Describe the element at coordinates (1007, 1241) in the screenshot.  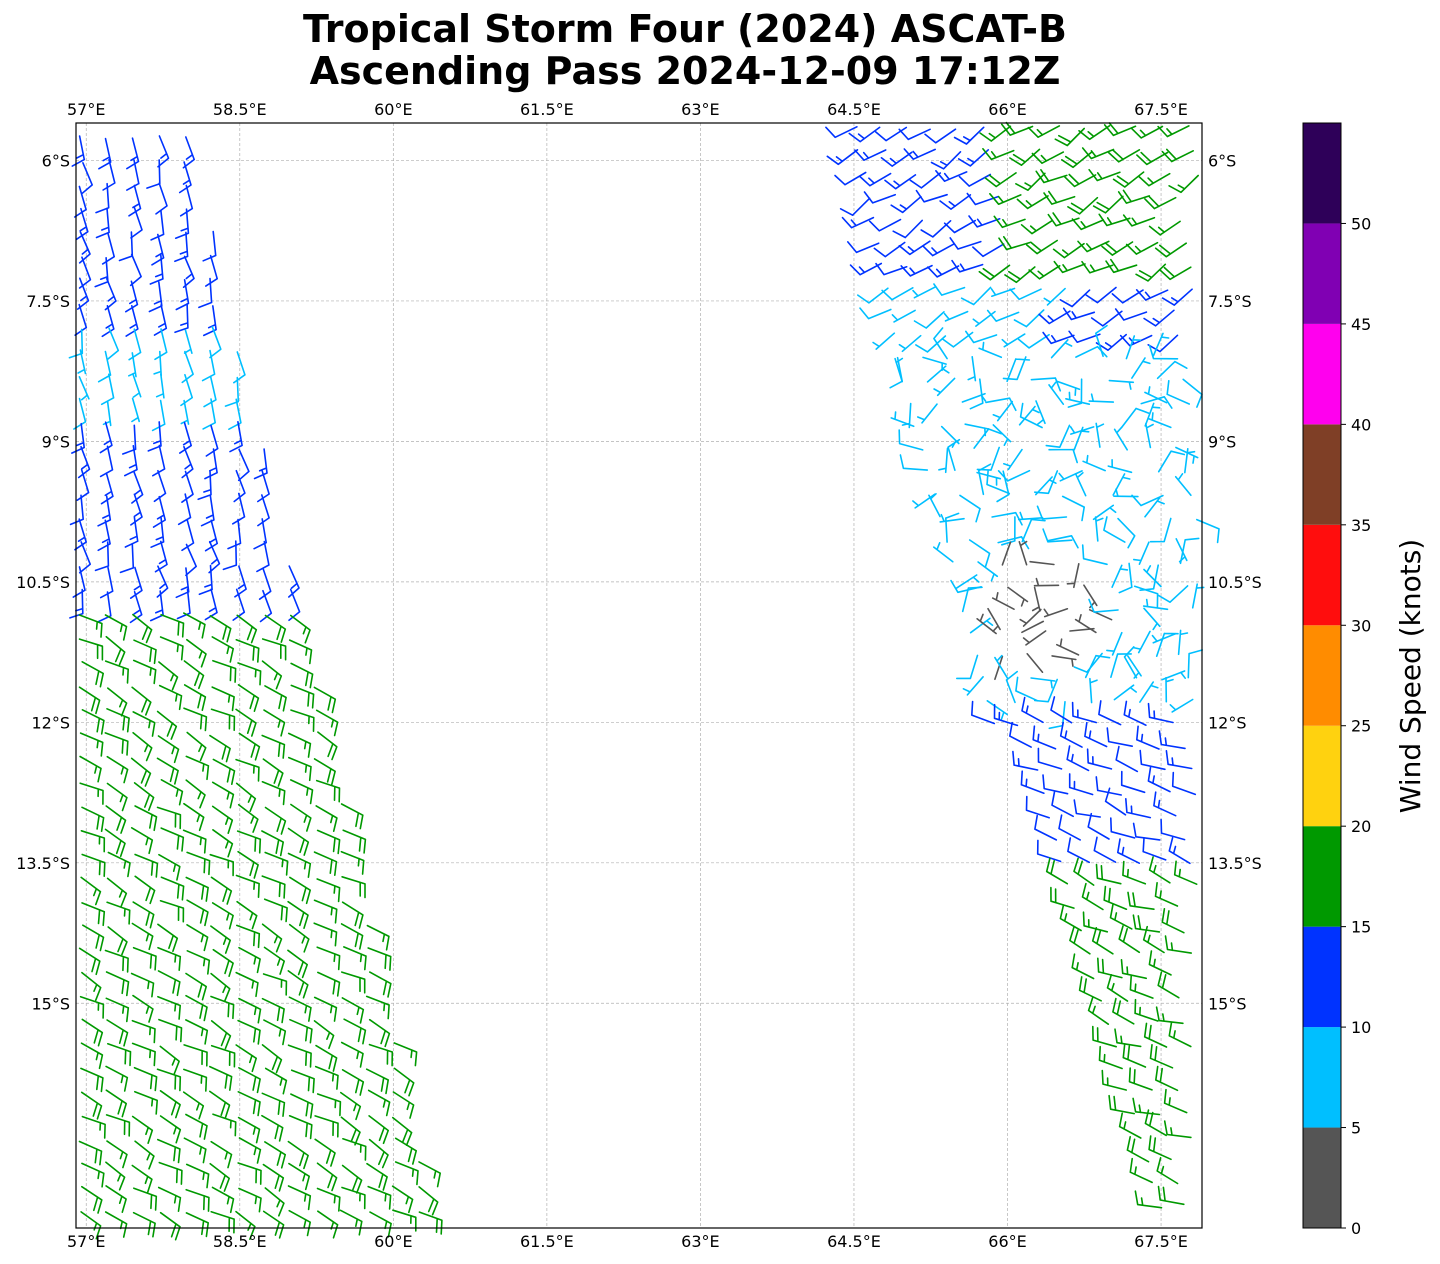
I see `lon-tick-label-bottom: 66°E` at that location.